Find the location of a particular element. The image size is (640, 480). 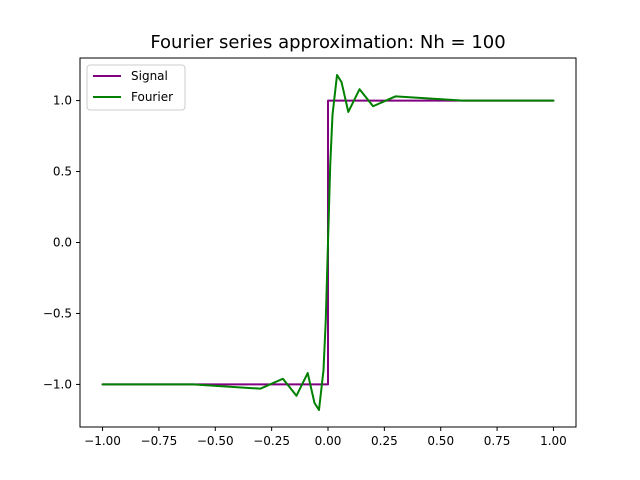

x-tick-label: 0.50 is located at coordinates (440, 441).